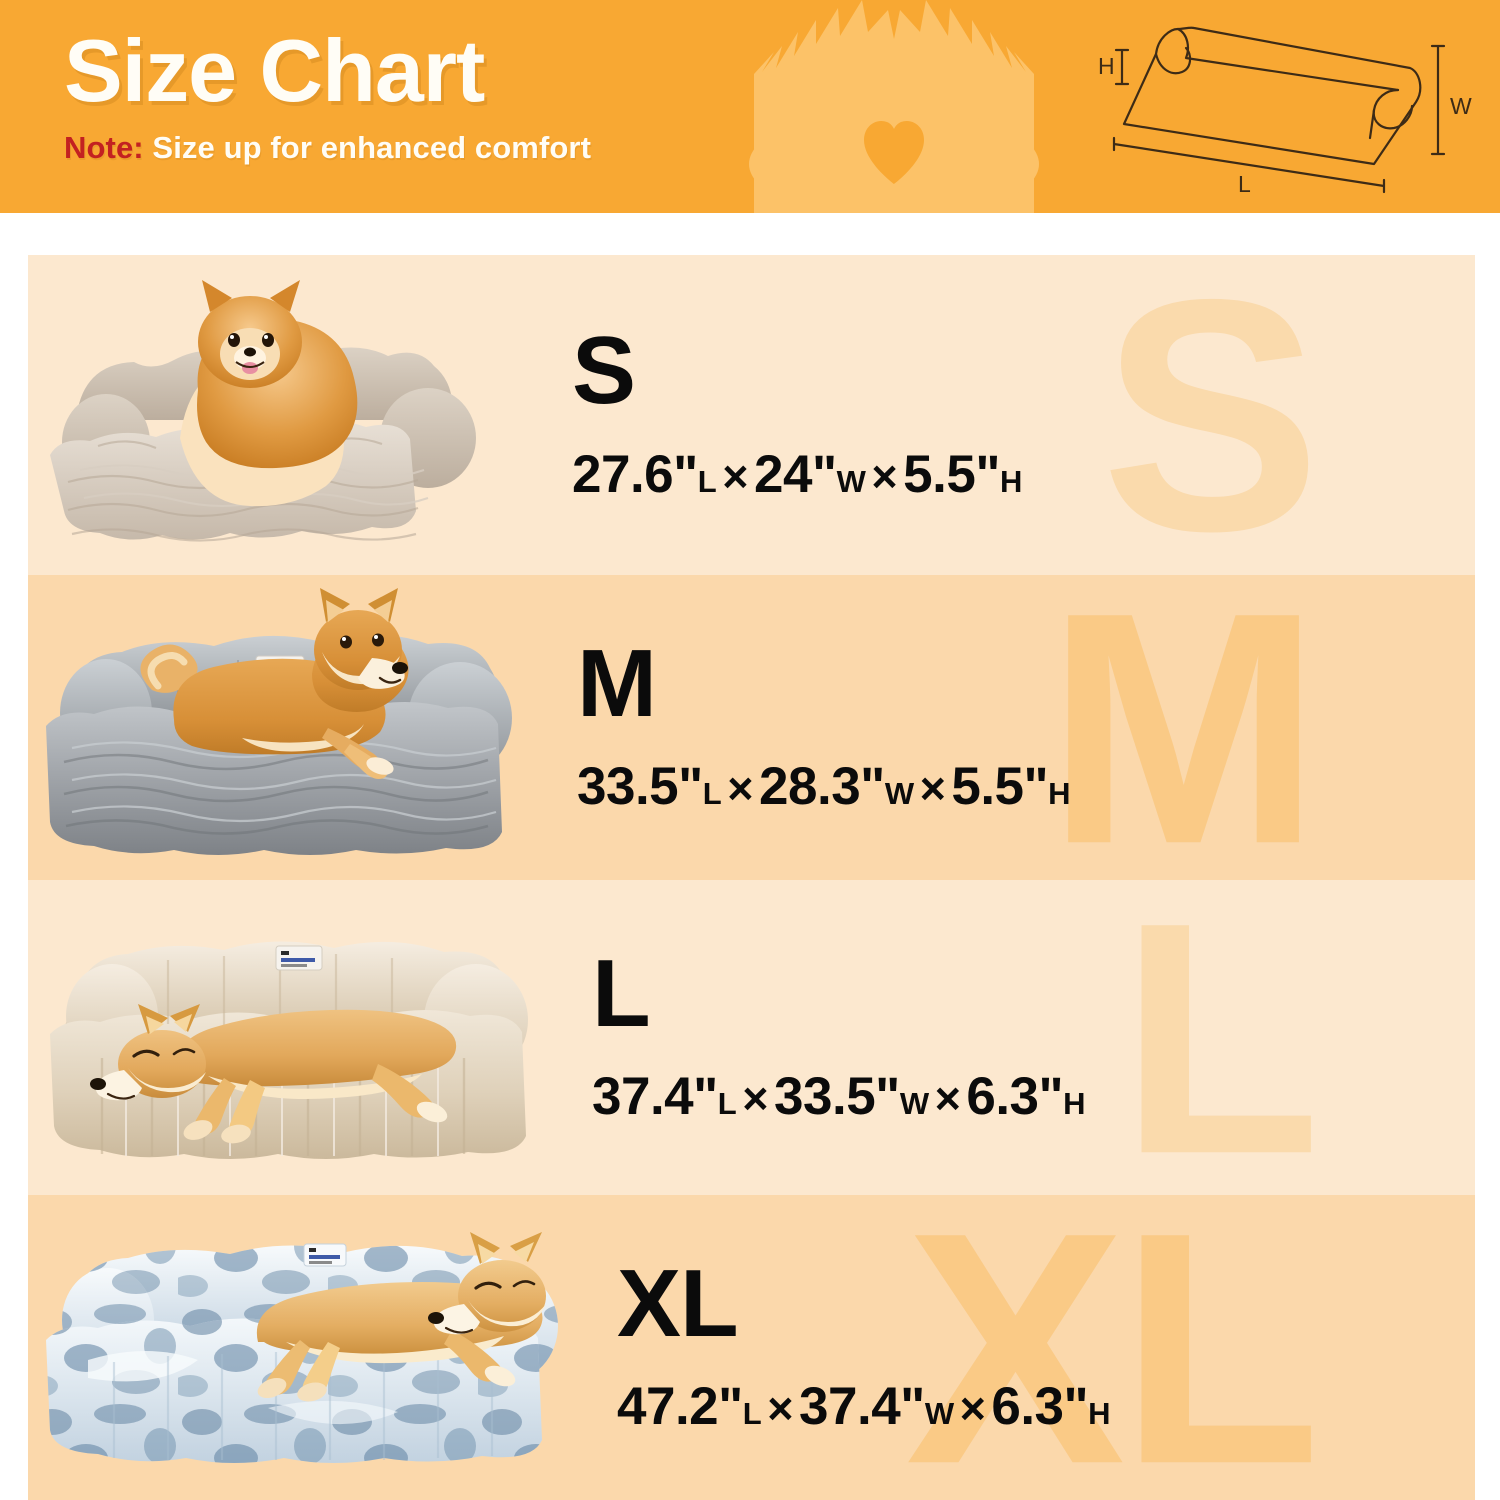  What do you see at coordinates (824, 723) in the screenshot?
I see `size-info-m: M 33.5"L × 28.3"W × 5.5"H` at bounding box center [824, 723].